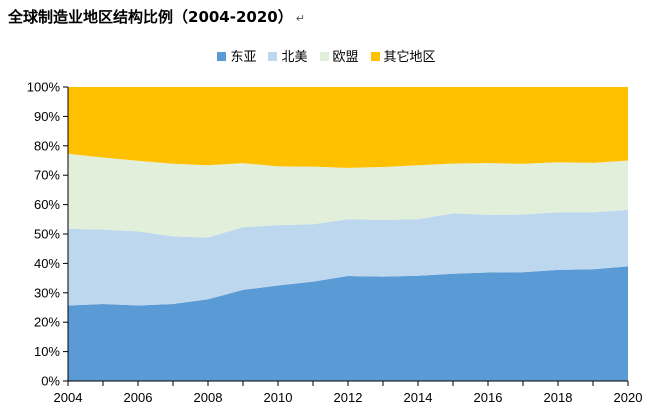 The height and width of the screenshot is (420, 653). I want to click on x-tick-label: 2014, so click(418, 397).